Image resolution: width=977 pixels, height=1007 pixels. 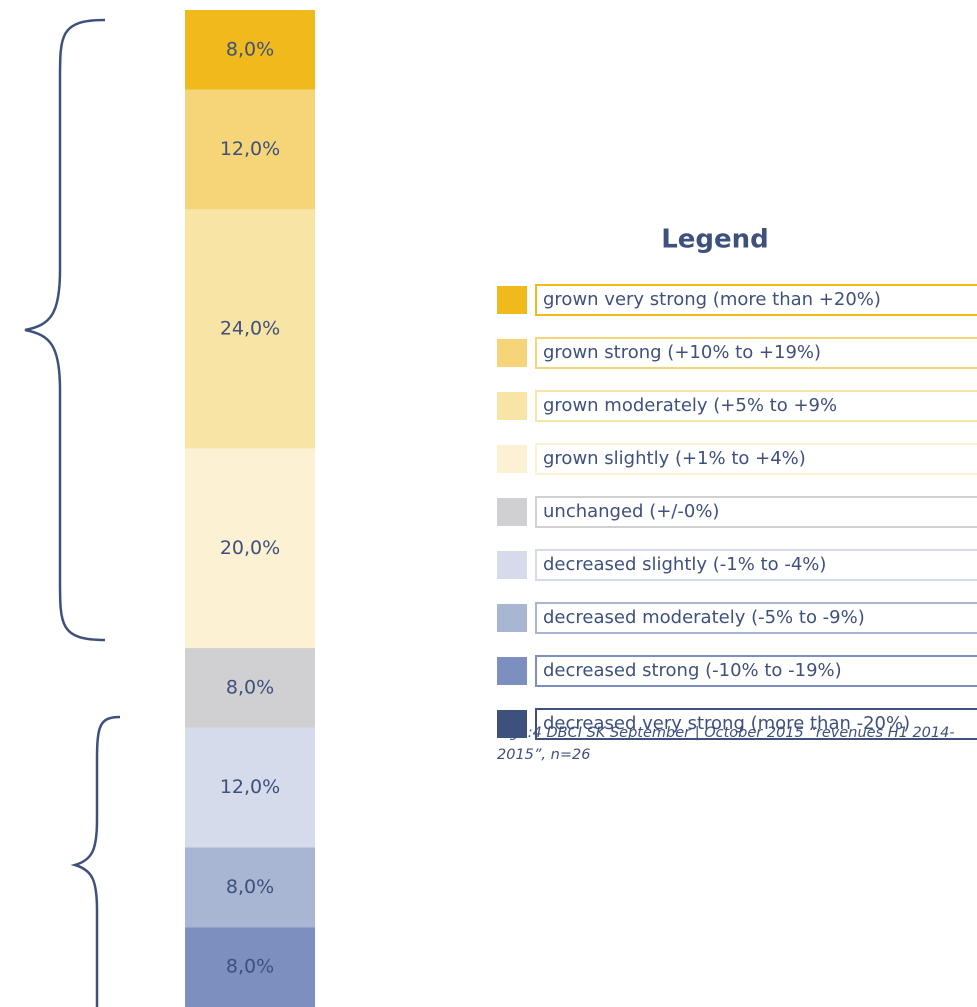 I want to click on legend-label: unchanged (+/-0%), so click(x=631, y=511).